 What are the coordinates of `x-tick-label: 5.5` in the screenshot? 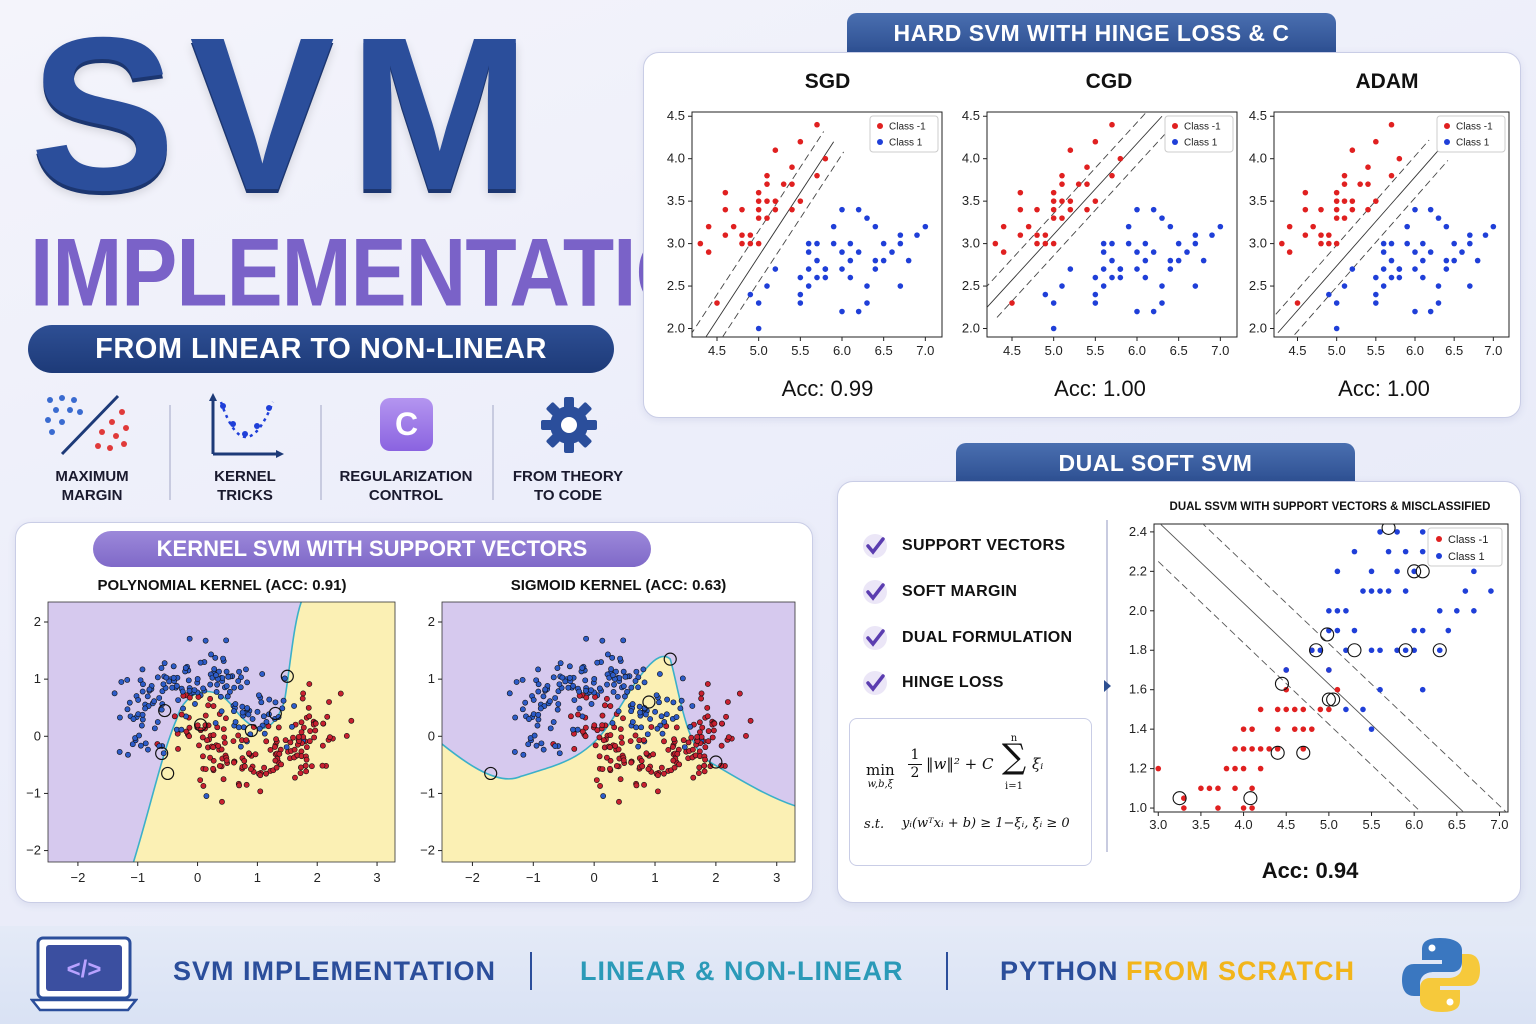 It's located at (1376, 350).